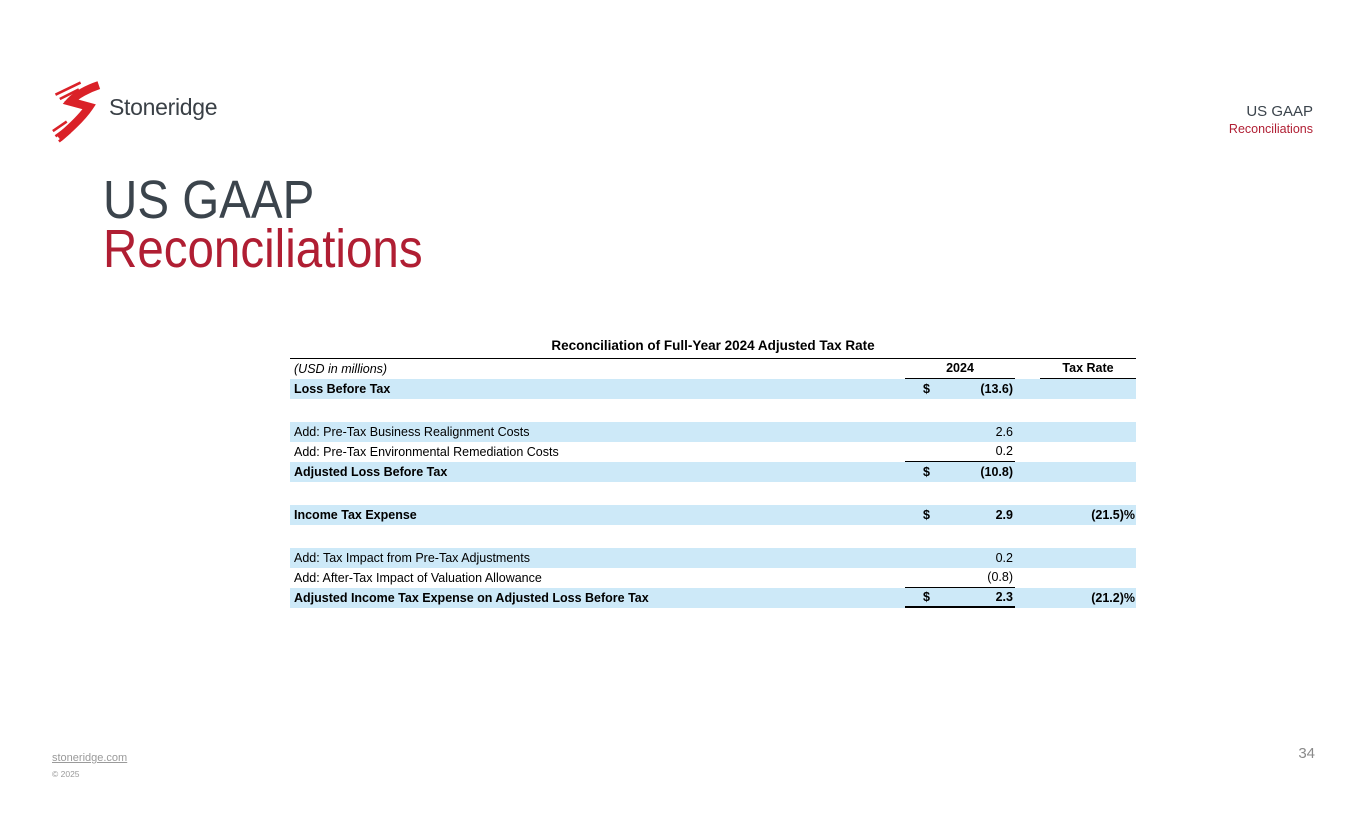 This screenshot has height=829, width=1365. I want to click on row-value: (10.8), so click(996, 471).